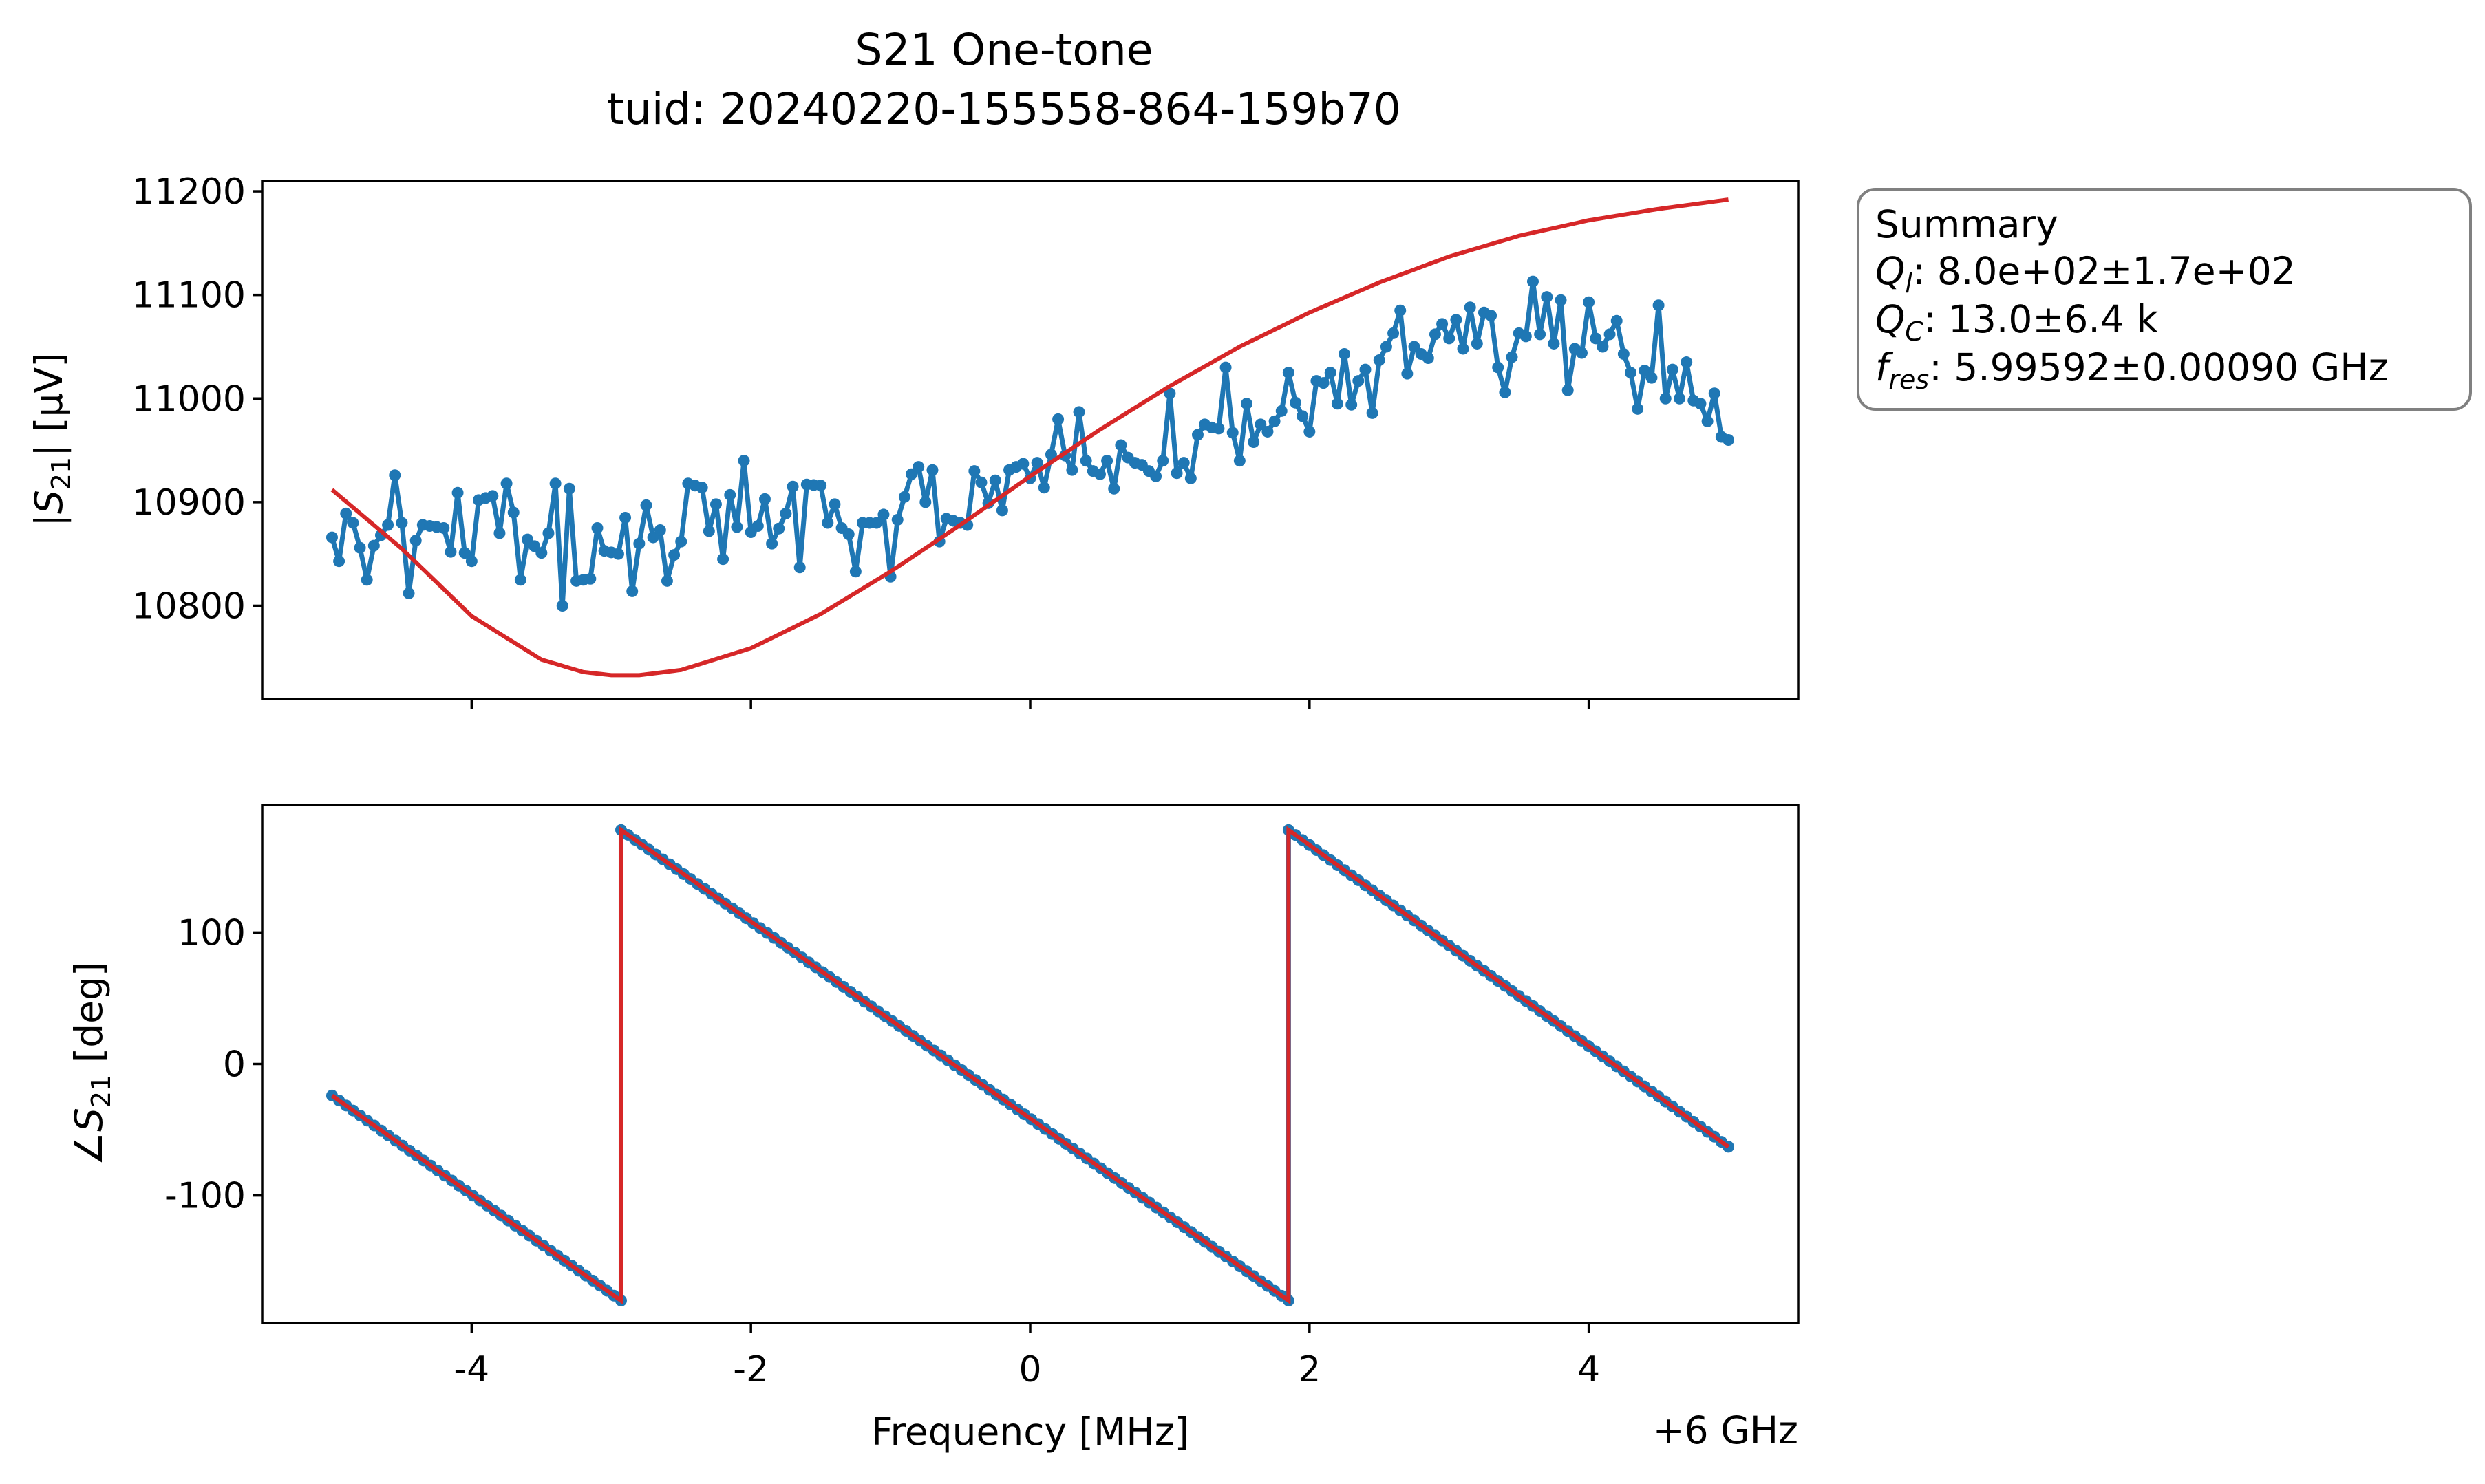 This screenshot has width=2485, height=1484. I want to click on x-axis-offset-label: +6 GHz, so click(1725, 1430).